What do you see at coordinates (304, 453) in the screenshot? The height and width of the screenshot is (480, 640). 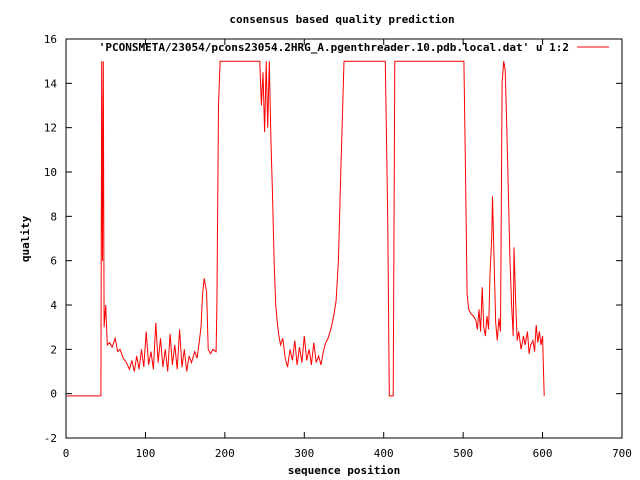 I see `x-tick-label: 300` at bounding box center [304, 453].